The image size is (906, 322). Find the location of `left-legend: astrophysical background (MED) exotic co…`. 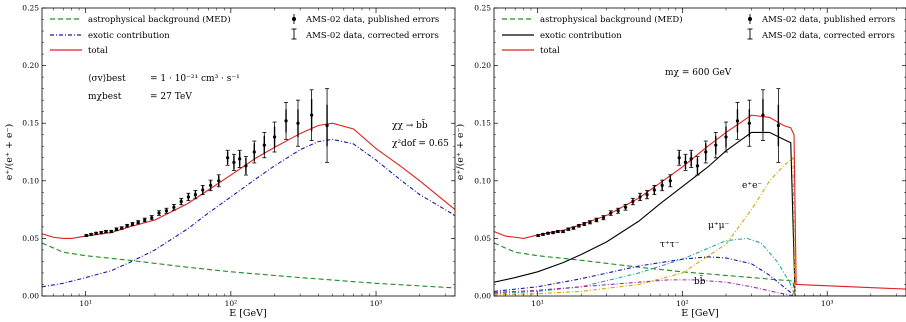

left-legend: astrophysical background (MED) exotic co… is located at coordinates (244, 35).